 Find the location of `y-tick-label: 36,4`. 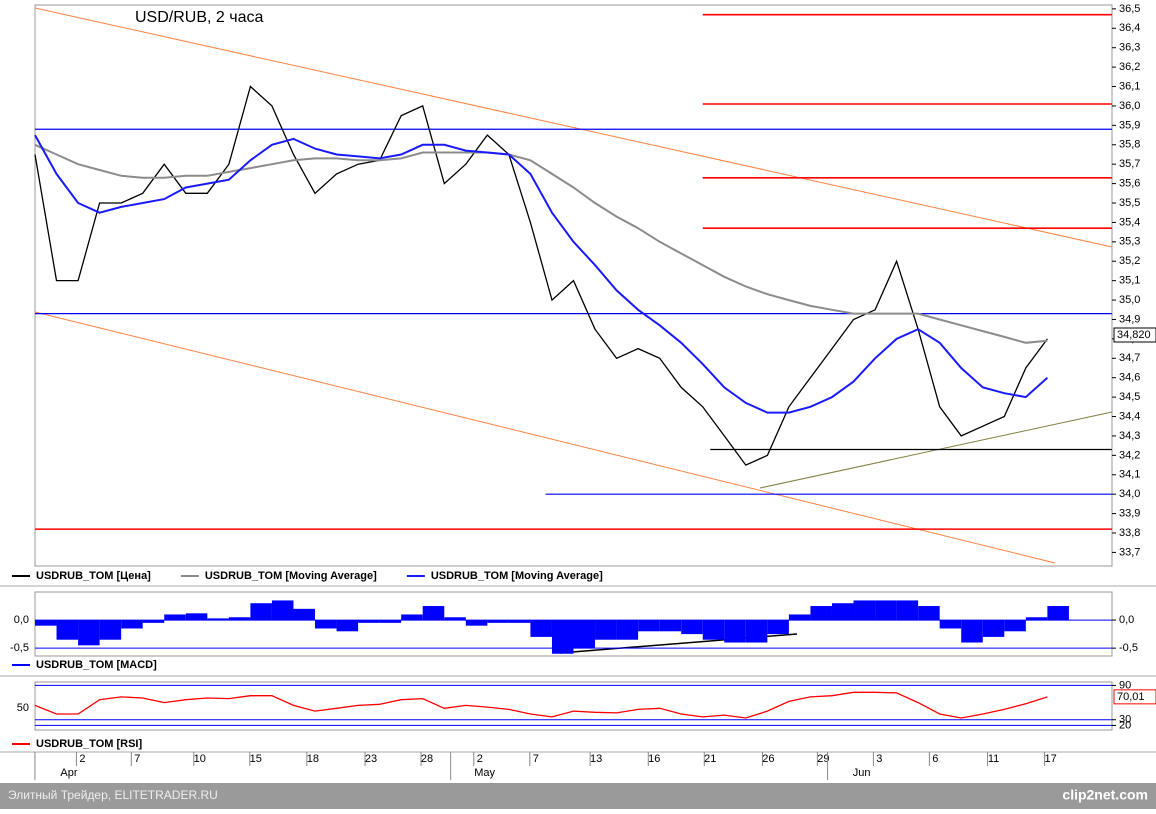

y-tick-label: 36,4 is located at coordinates (1129, 28).